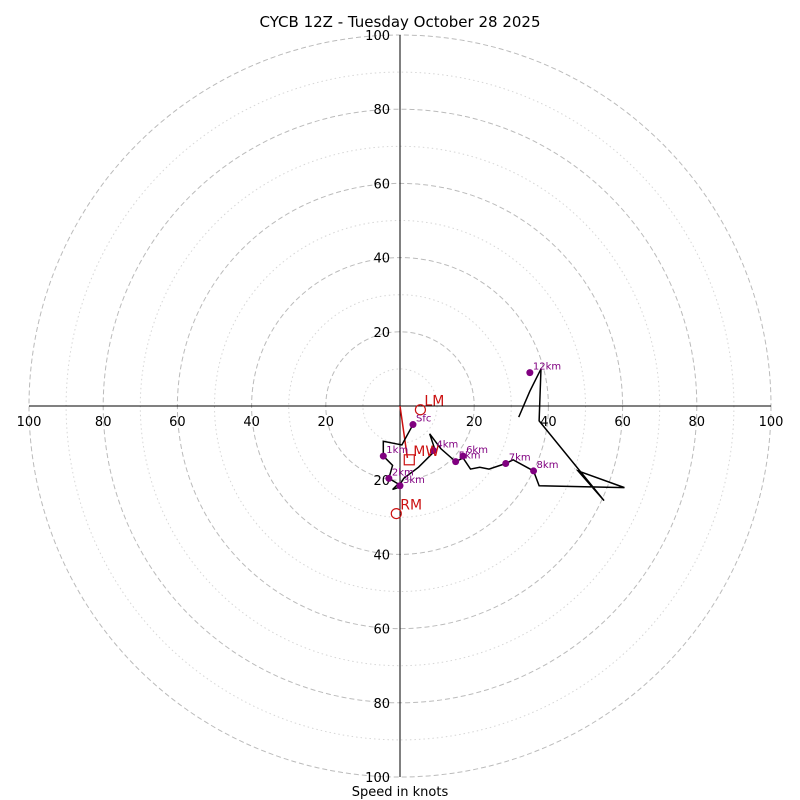  Describe the element at coordinates (381, 110) in the screenshot. I see `y-tick-up-80: 80` at that location.